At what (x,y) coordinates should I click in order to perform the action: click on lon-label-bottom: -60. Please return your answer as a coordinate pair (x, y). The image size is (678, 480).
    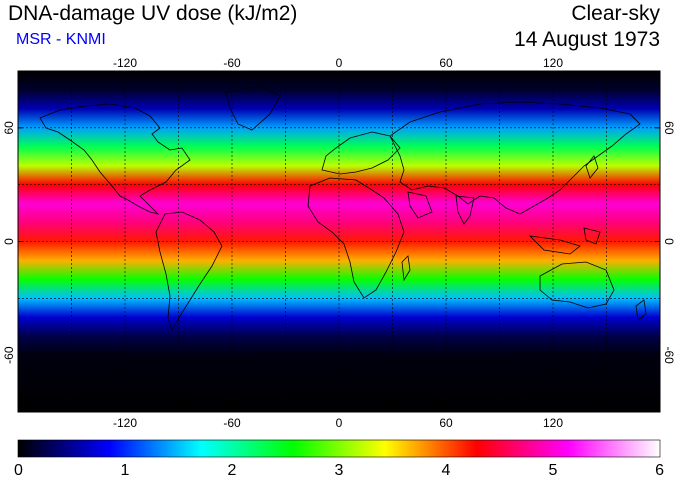
    Looking at the image, I should click on (232, 423).